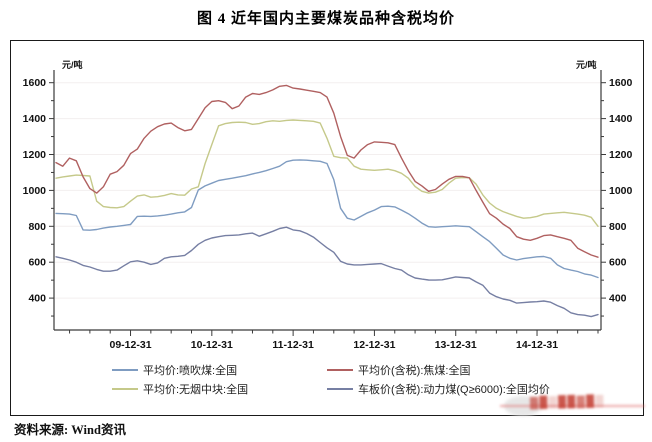  I want to click on y-axis-unit-left: 元/吨, so click(72, 65).